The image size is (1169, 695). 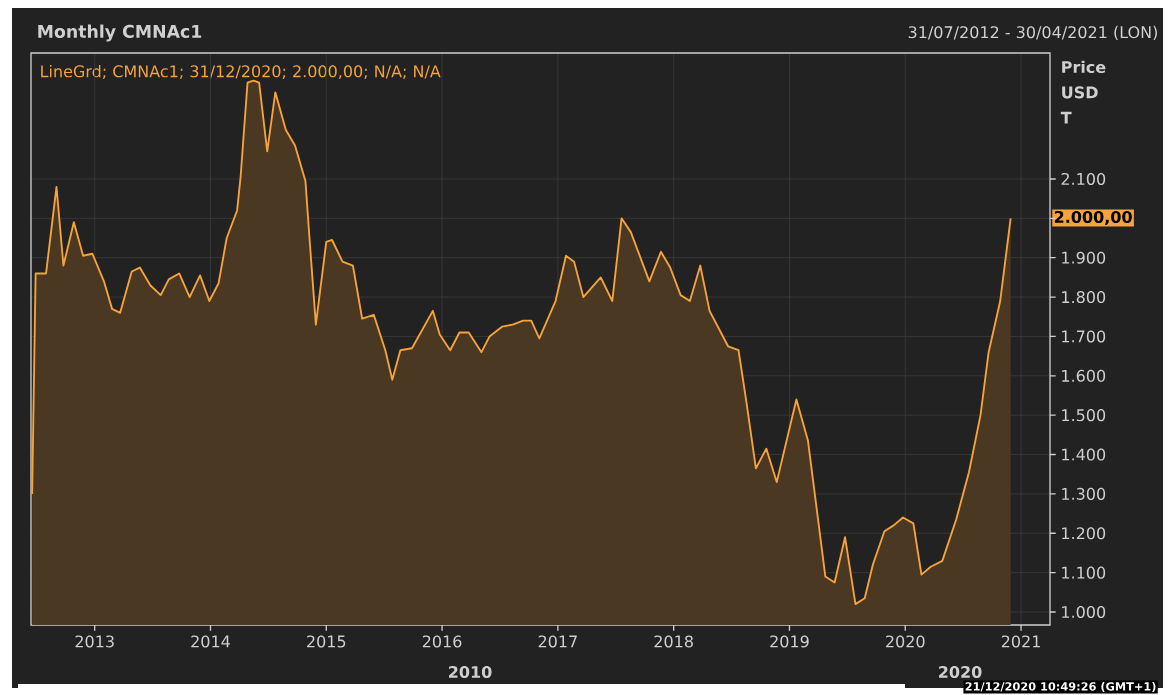 What do you see at coordinates (960, 672) in the screenshot?
I see `text: 2020` at bounding box center [960, 672].